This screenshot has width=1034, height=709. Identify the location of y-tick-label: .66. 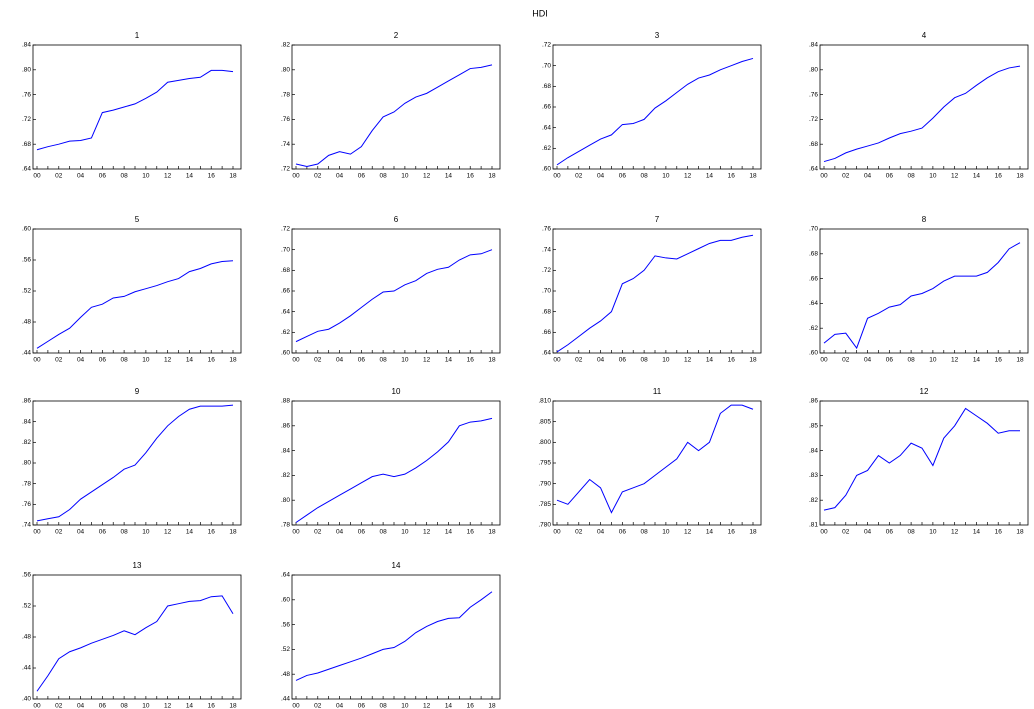
(285, 291).